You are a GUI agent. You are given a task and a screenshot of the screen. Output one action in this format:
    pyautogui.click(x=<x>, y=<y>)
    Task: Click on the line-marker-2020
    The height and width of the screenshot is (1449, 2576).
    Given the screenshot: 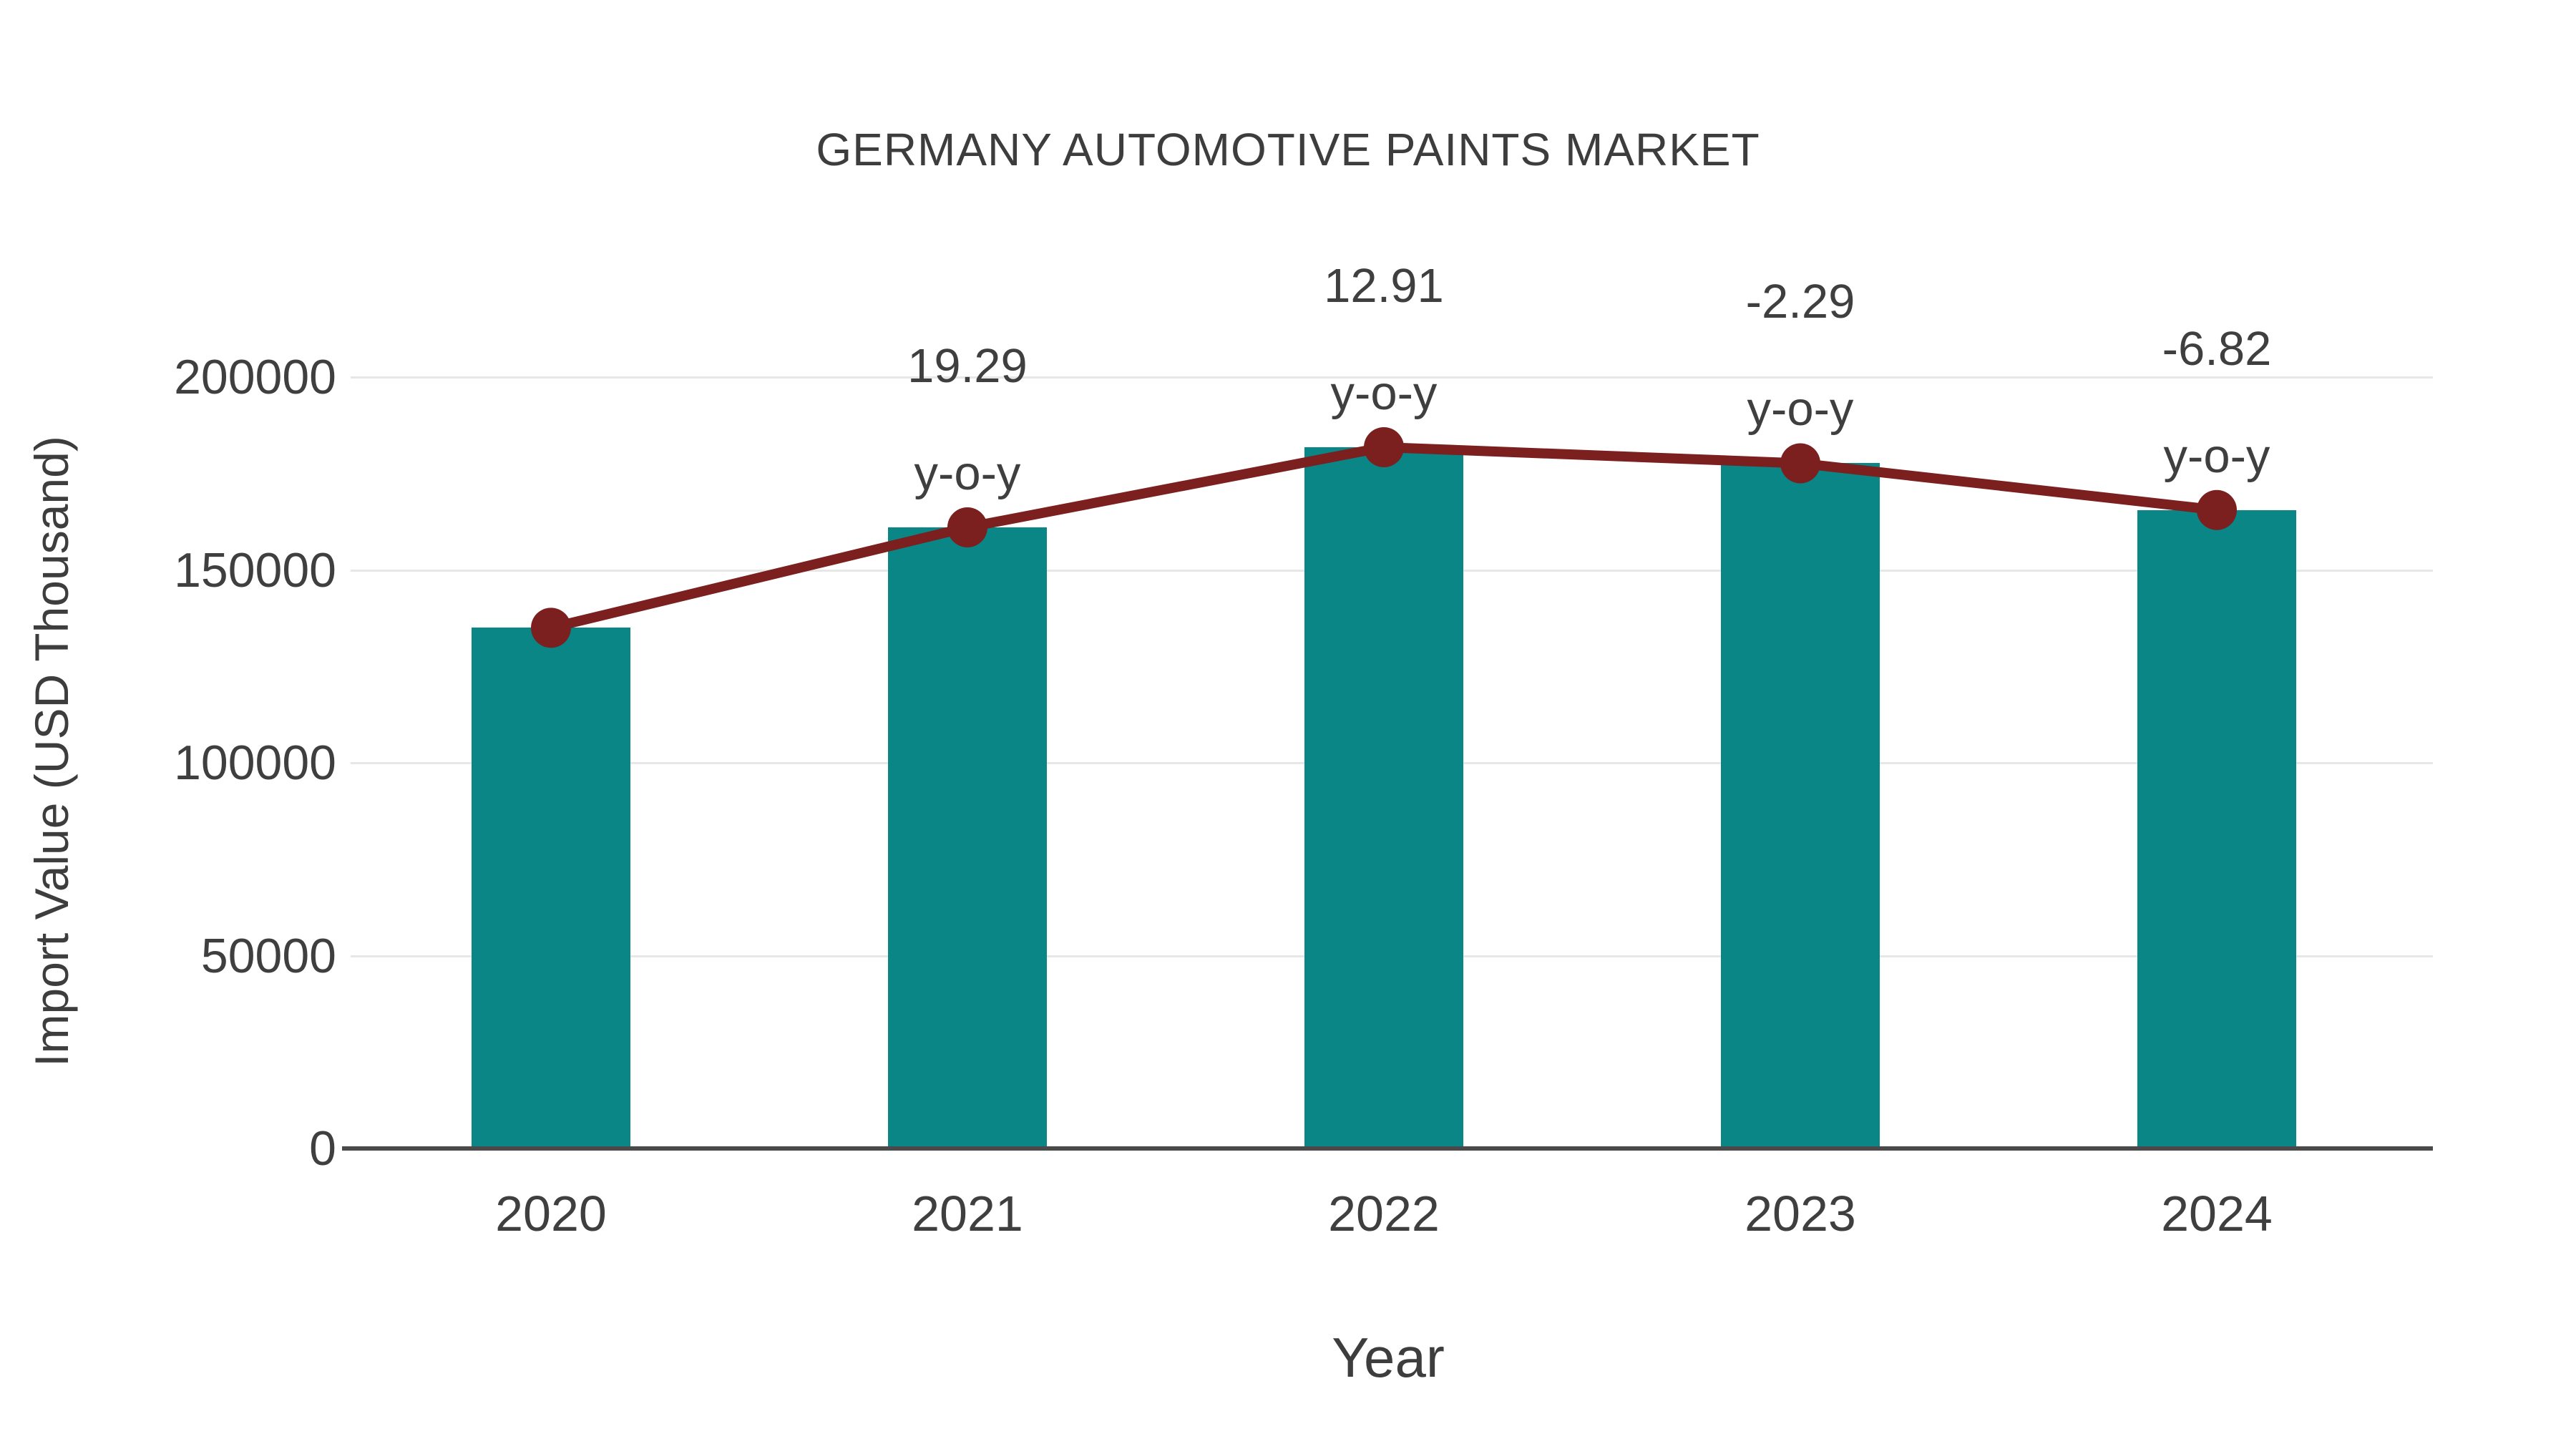 What is the action you would take?
    pyautogui.click(x=551, y=628)
    